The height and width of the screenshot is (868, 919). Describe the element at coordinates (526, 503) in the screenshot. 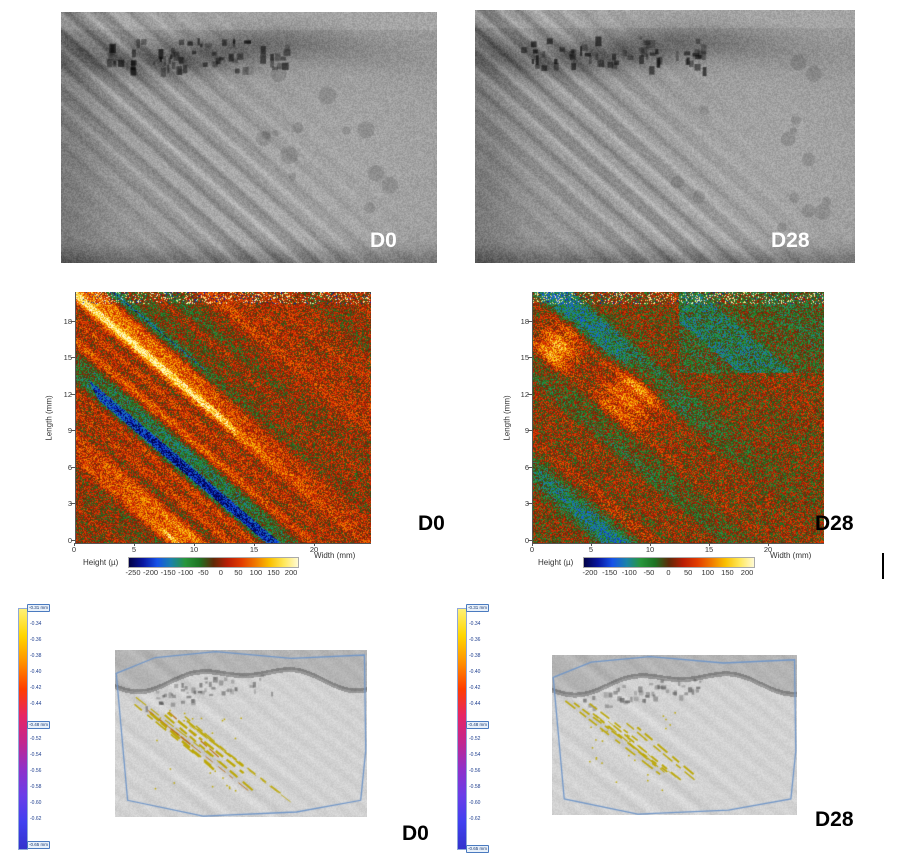

I see `y-tick-label: 3` at that location.